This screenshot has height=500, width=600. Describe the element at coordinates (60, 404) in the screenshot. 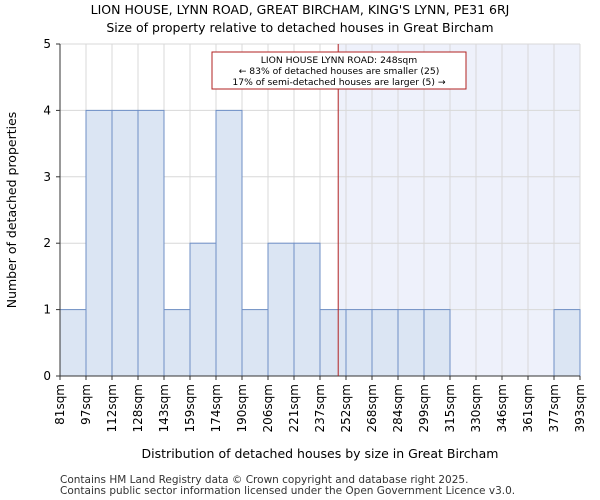

I see `x-tick-label: 81sqm` at that location.